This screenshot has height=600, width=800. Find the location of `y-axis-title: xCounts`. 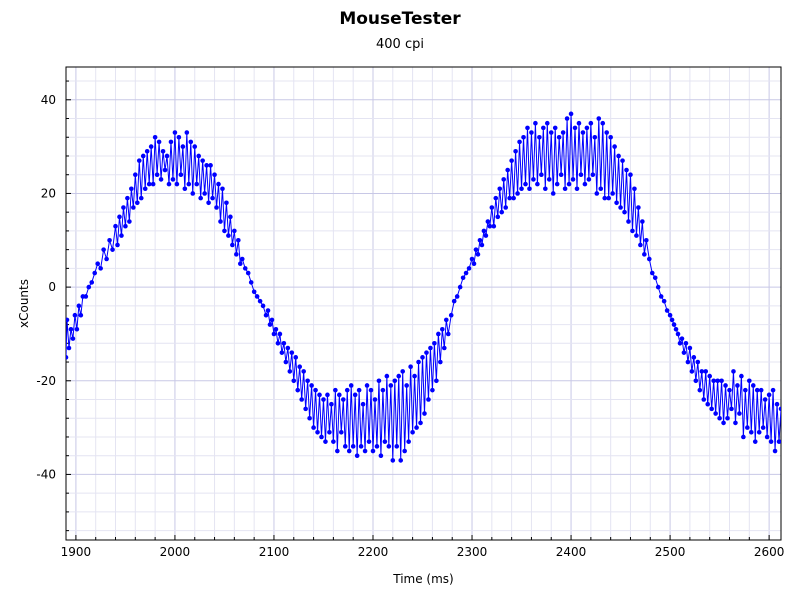

y-axis-title: xCounts is located at coordinates (24, 303).